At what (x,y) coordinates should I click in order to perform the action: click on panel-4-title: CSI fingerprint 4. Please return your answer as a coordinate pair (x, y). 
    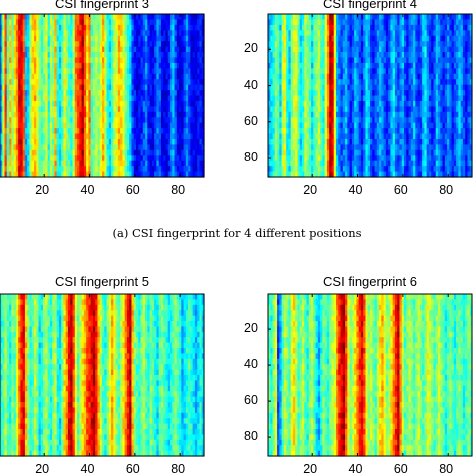
    Looking at the image, I should click on (370, 5).